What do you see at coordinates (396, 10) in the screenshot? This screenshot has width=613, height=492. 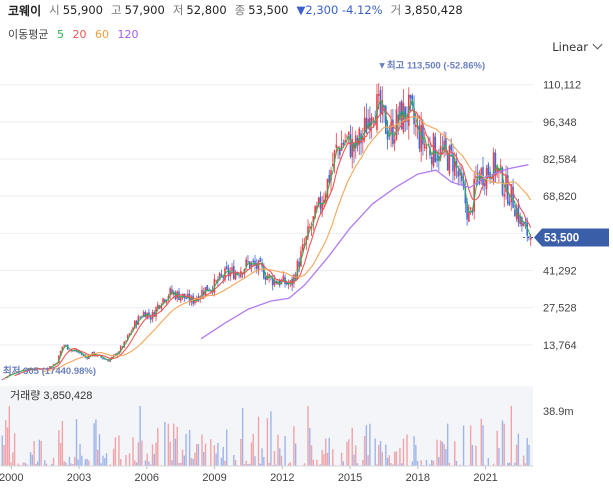 I see `volume-label: 거` at bounding box center [396, 10].